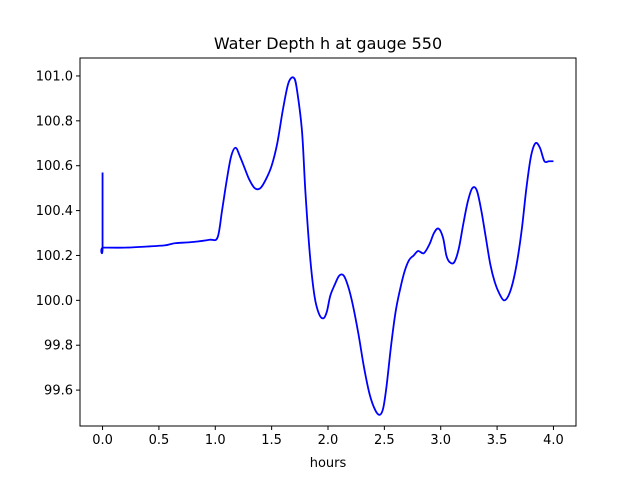 This screenshot has height=480, width=640. Describe the element at coordinates (328, 43) in the screenshot. I see `chart-title: Water Depth h at gauge 550` at that location.